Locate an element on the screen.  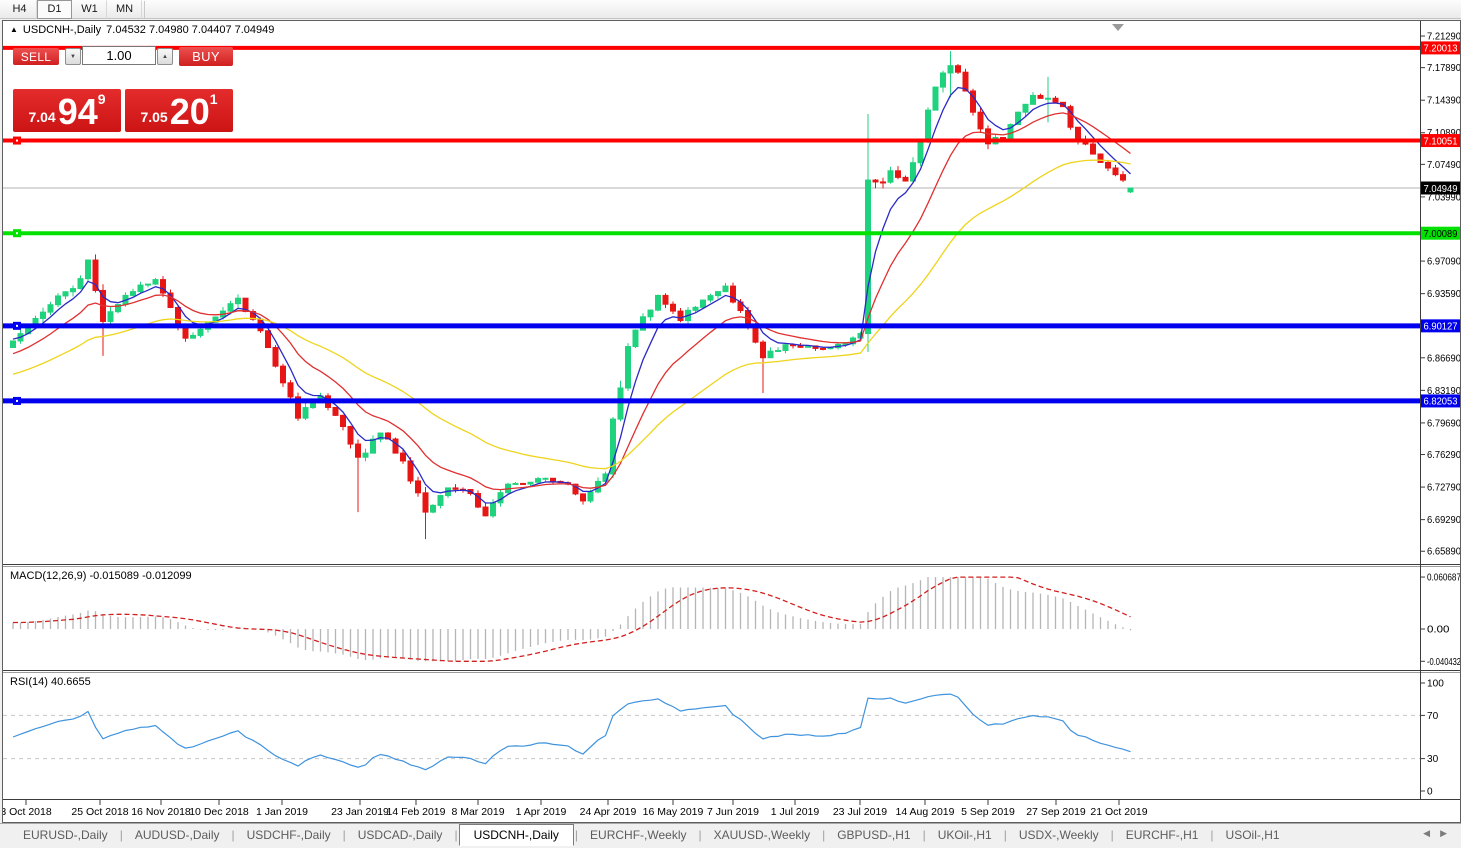
chart-tab-xauusd-weekly: XAUUSD-,Weekly is located at coordinates (762, 835).